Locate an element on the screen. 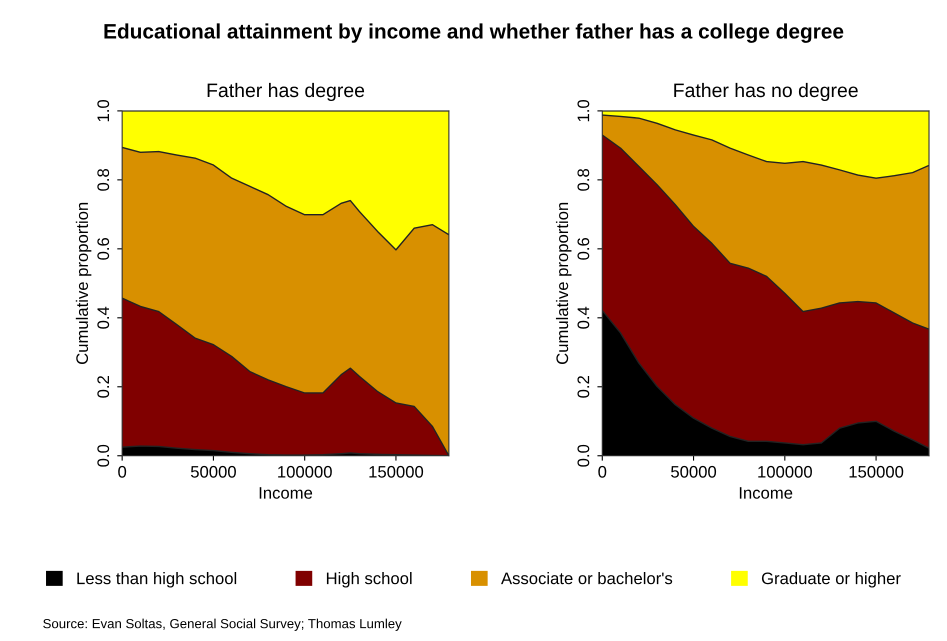 This screenshot has width=947, height=641. text: Educational attainment by income and whether father has a college degree is located at coordinates (474, 33).